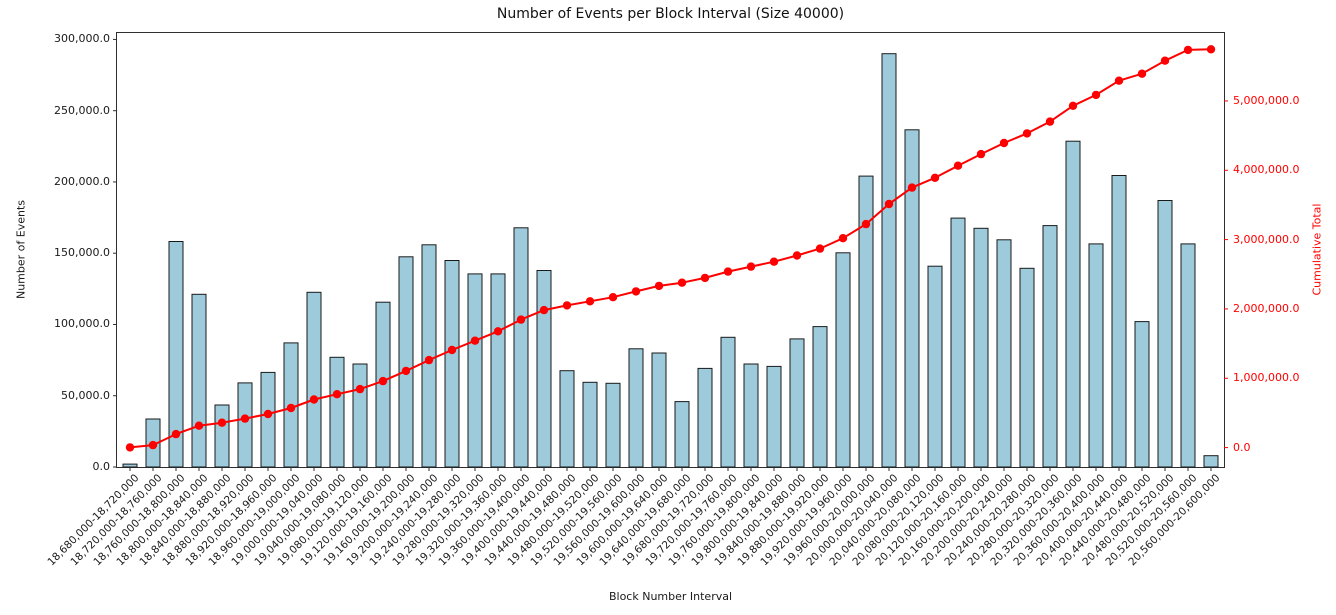 Image resolution: width=1336 pixels, height=615 pixels. Describe the element at coordinates (82, 181) in the screenshot. I see `left-tick-label: 200,000.0` at that location.